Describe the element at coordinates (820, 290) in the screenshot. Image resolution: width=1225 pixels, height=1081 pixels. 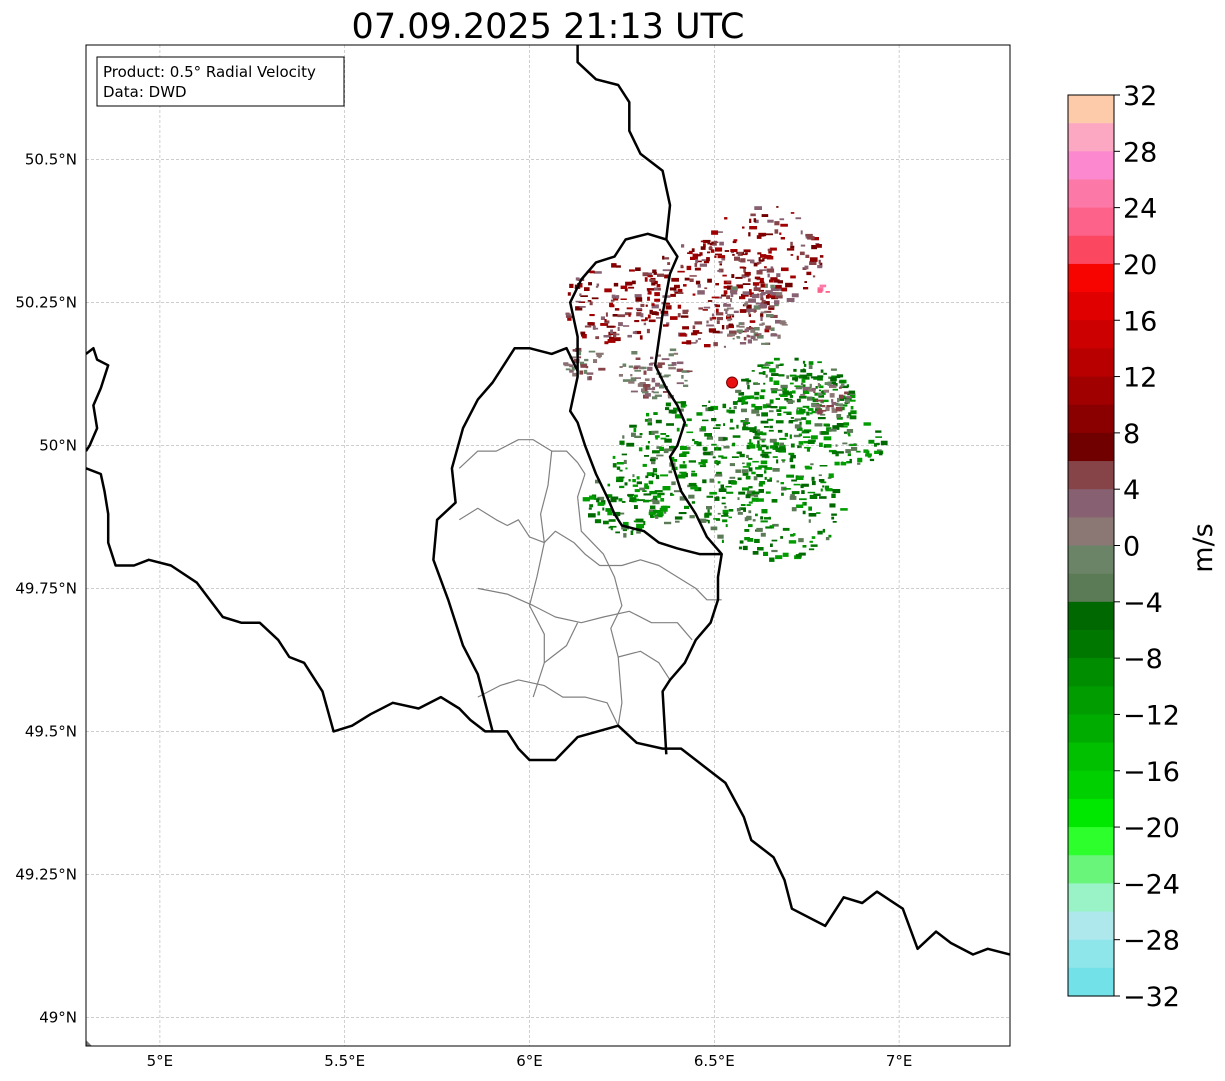
I see `strong-outbound-echo` at that location.